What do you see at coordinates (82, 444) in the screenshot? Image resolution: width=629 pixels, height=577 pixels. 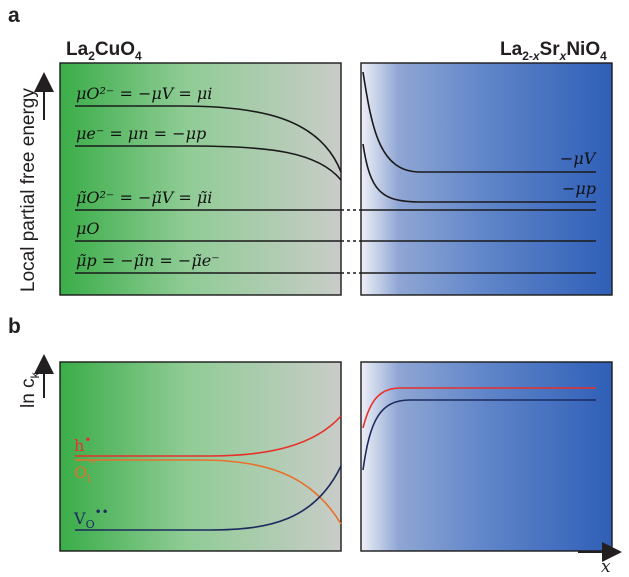 I see `hole-label: h•` at bounding box center [82, 444].